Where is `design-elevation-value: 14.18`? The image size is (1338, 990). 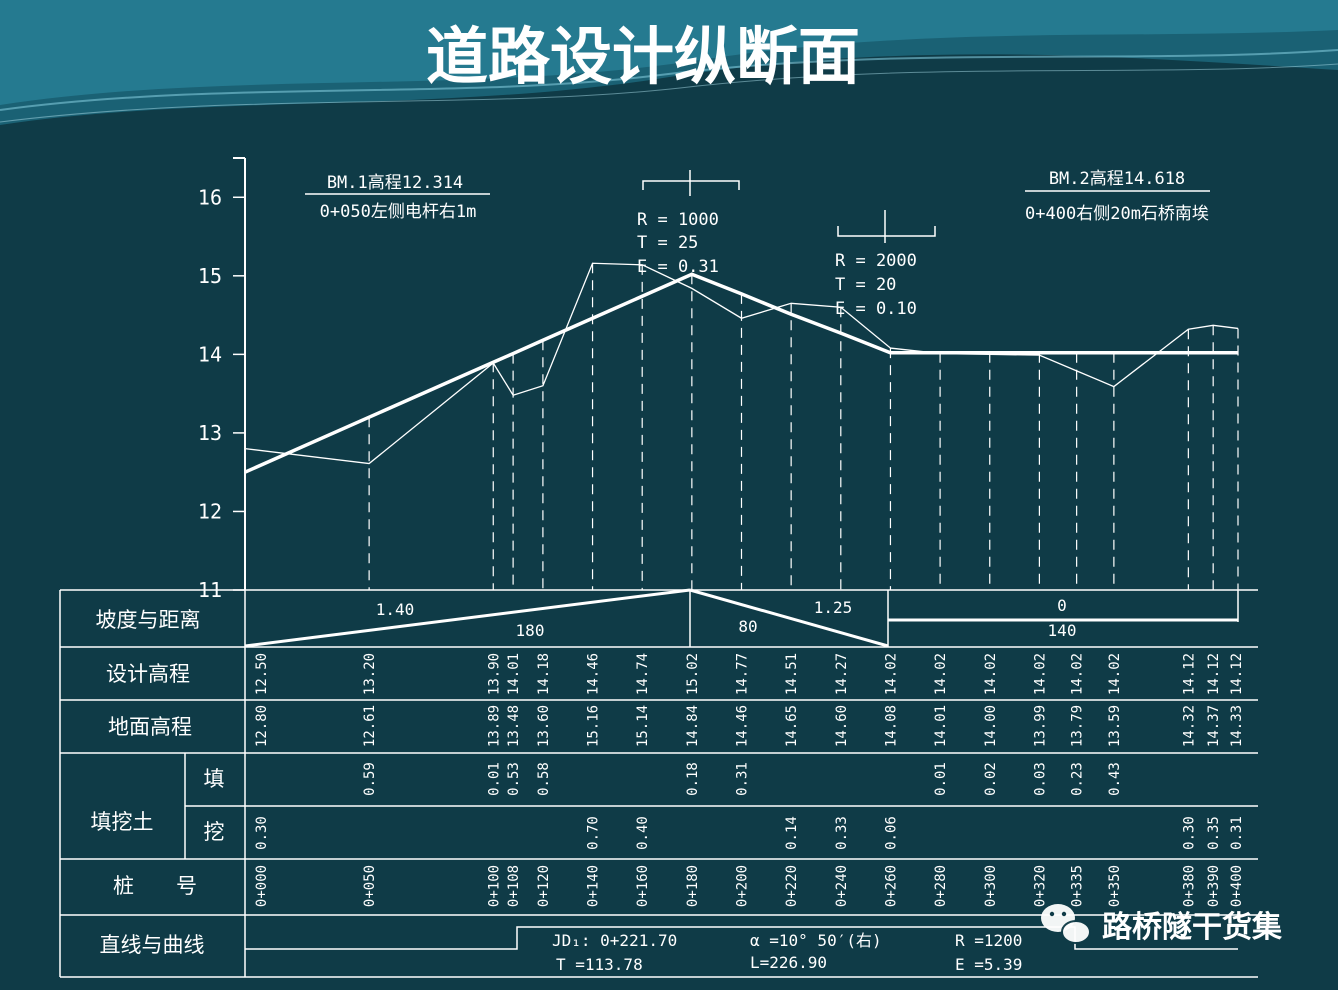 design-elevation-value: 14.18 is located at coordinates (544, 674).